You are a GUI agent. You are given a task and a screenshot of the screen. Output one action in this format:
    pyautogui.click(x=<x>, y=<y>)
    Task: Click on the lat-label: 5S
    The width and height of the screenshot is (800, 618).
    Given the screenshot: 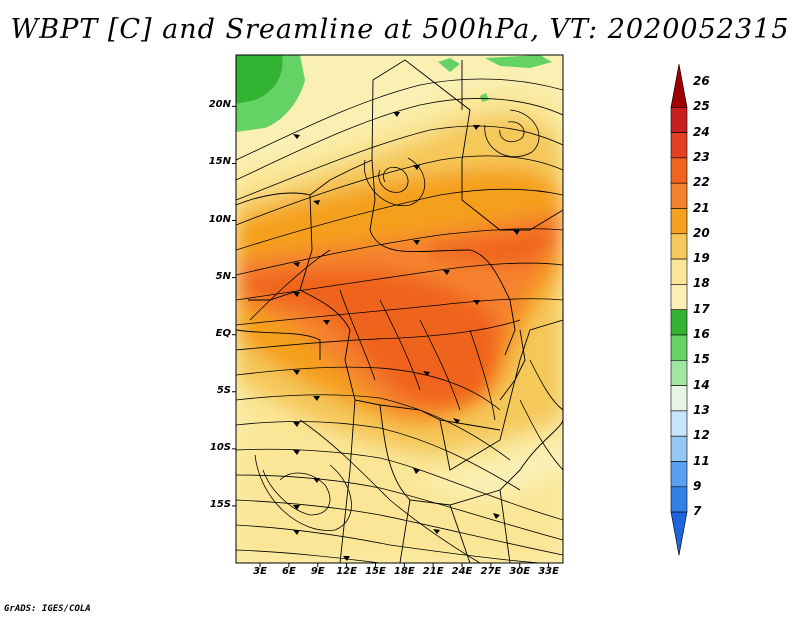 What is the action you would take?
    pyautogui.click(x=223, y=390)
    